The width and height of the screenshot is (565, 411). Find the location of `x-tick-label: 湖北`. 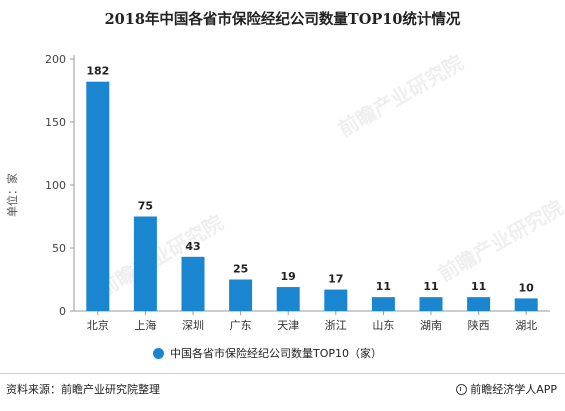

x-tick-label: 湖北 is located at coordinates (526, 325).